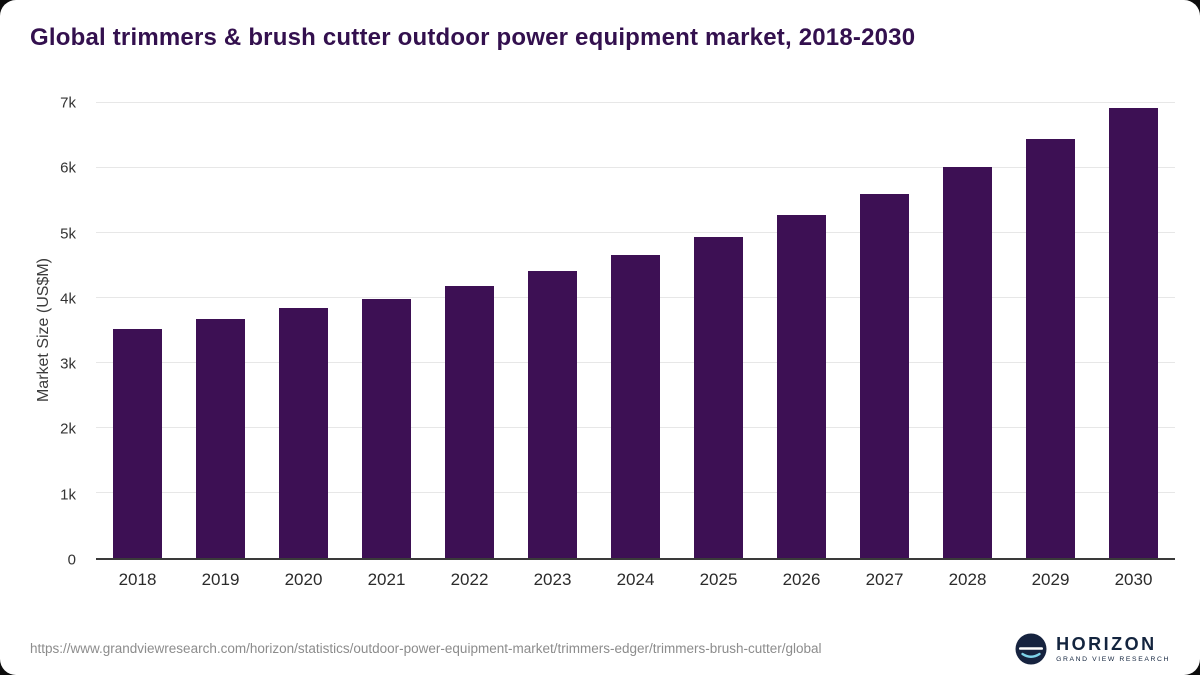 The image size is (1200, 675). What do you see at coordinates (1050, 348) in the screenshot?
I see `bar-2029` at bounding box center [1050, 348].